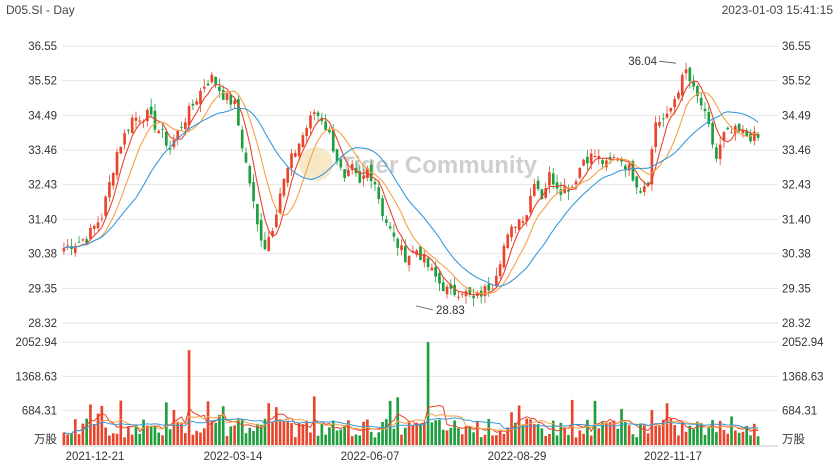 The image size is (839, 469). What do you see at coordinates (45, 439) in the screenshot?
I see `vol-unit-label: 万股` at bounding box center [45, 439].